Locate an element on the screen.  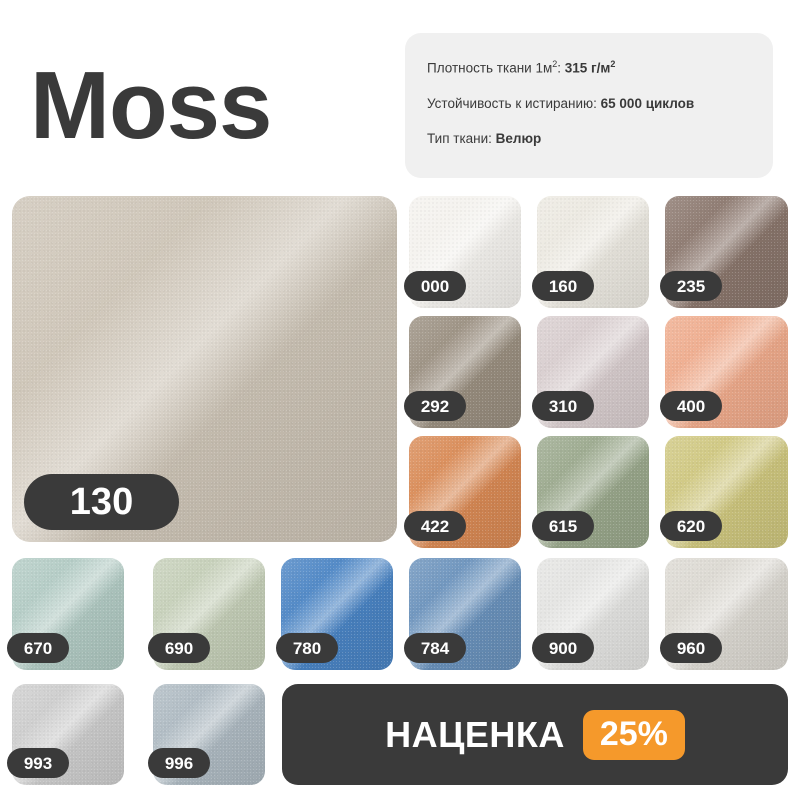
spec-value: Велюр is located at coordinates (518, 138).